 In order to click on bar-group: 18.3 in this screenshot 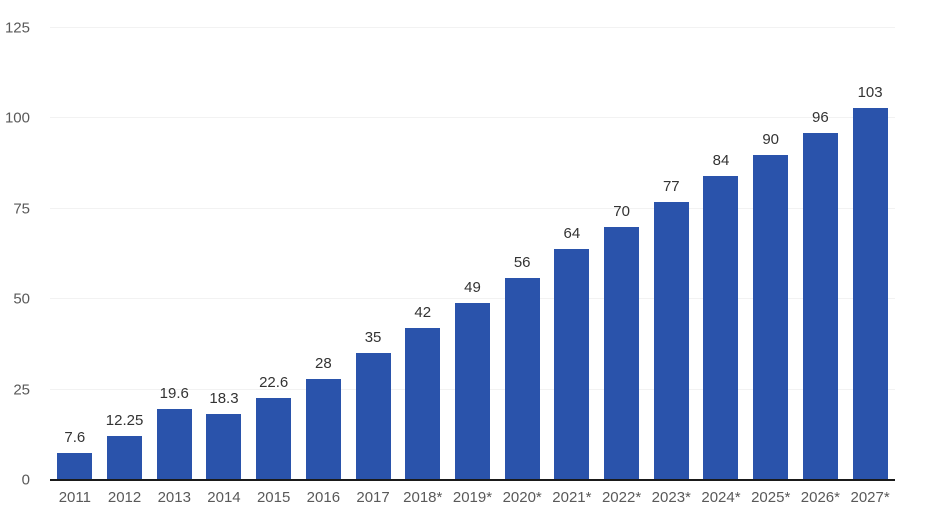, I will do `click(224, 435)`.